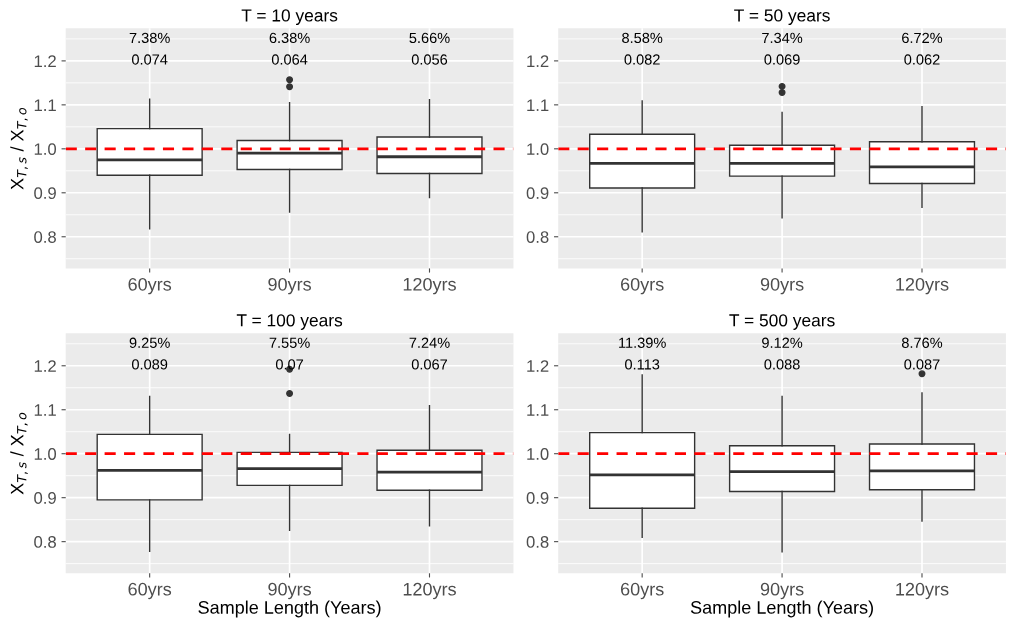  Describe the element at coordinates (289, 17) in the screenshot. I see `chart-title: T = 10 years` at that location.